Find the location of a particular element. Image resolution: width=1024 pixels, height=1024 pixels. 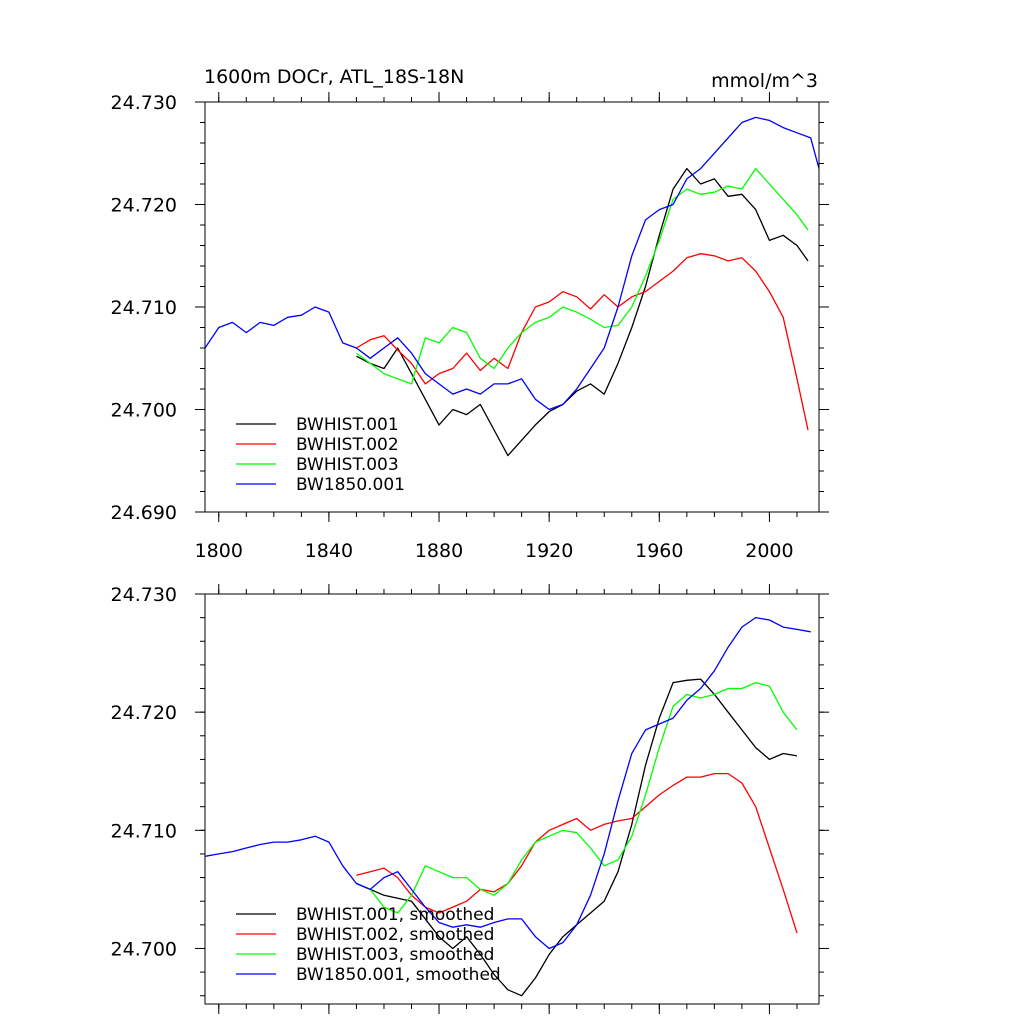

x-tick-label: 1800 is located at coordinates (219, 551).